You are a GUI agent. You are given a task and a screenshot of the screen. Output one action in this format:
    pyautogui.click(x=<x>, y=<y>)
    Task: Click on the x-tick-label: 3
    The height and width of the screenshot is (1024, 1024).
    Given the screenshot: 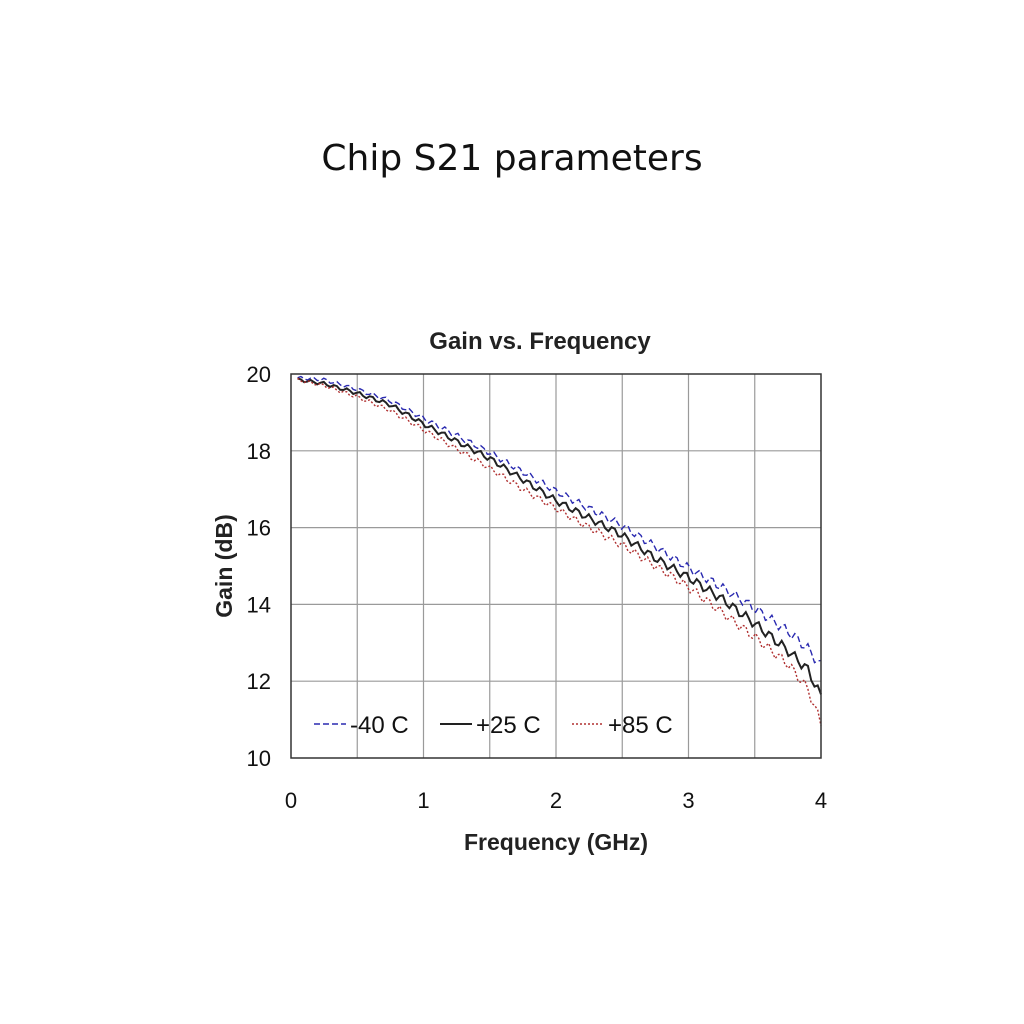 What is the action you would take?
    pyautogui.click(x=688, y=800)
    